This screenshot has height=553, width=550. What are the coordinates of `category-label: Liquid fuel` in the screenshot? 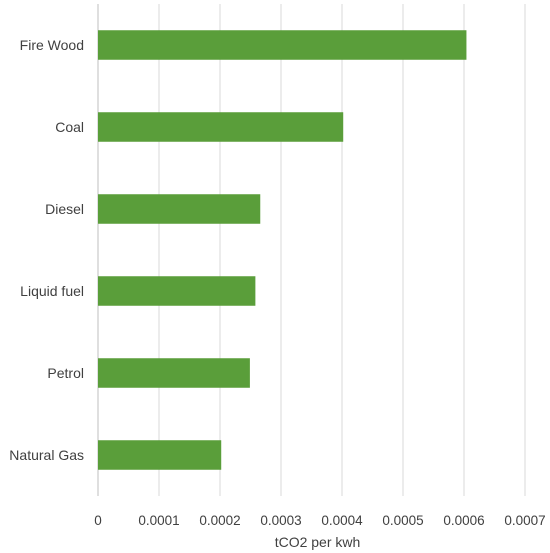 It's located at (52, 291).